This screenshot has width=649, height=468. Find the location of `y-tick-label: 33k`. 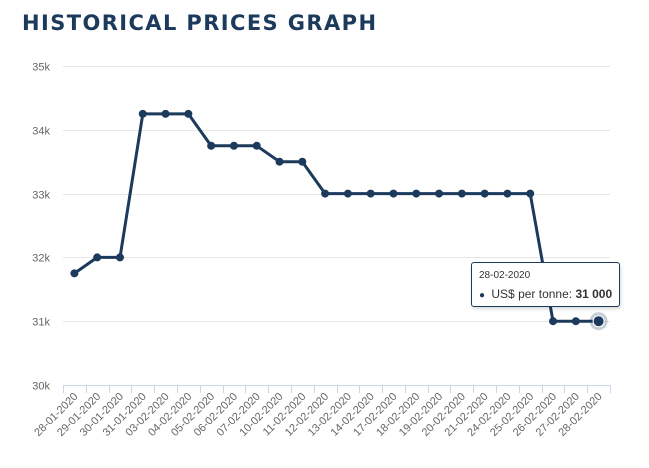

y-tick-label: 33k is located at coordinates (41, 196).